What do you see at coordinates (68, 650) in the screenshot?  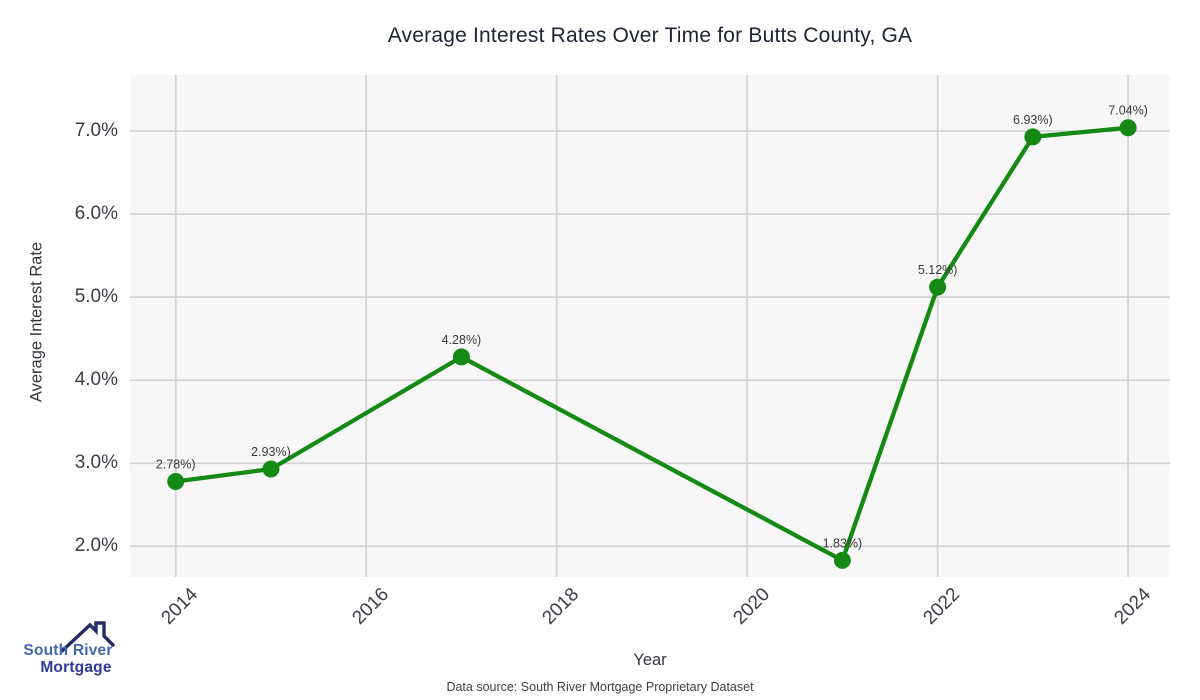 I see `logo-text-south-river: South River` at bounding box center [68, 650].